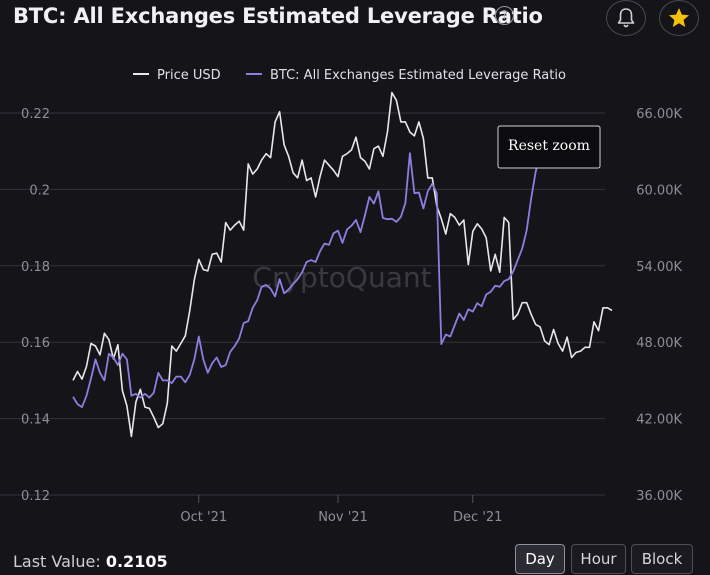  I want to click on reset-zoom-label: Reset zoom, so click(549, 146).